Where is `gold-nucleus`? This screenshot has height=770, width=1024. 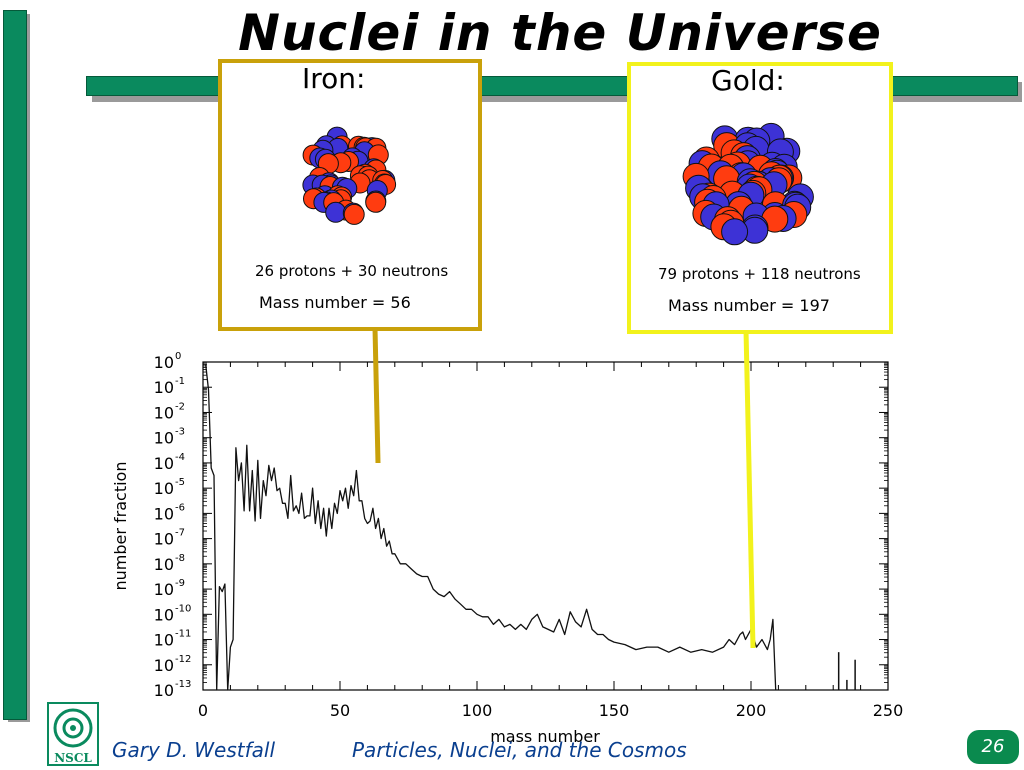 gold-nucleus is located at coordinates (748, 184).